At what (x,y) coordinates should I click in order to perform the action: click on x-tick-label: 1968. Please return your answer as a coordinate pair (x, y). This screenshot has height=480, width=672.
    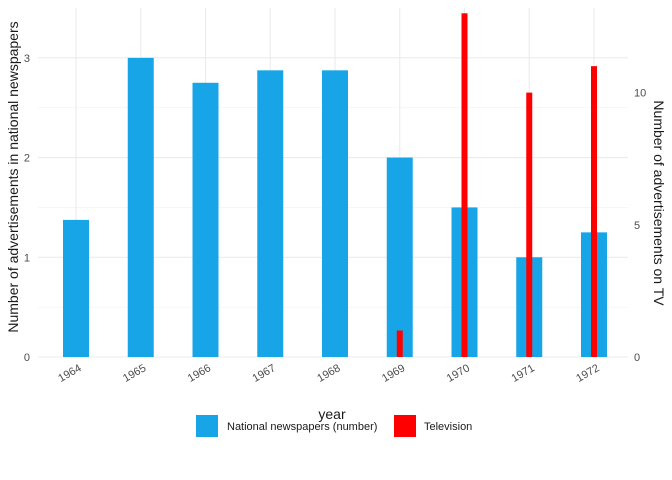
    Looking at the image, I should click on (328, 373).